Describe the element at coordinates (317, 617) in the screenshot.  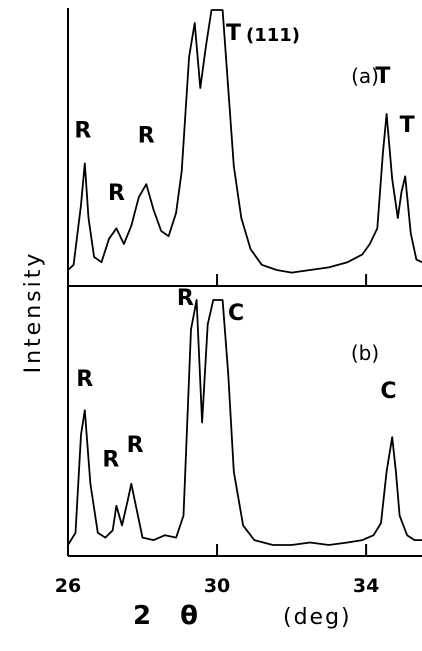
I see `x-axis-unit: (deg)` at that location.